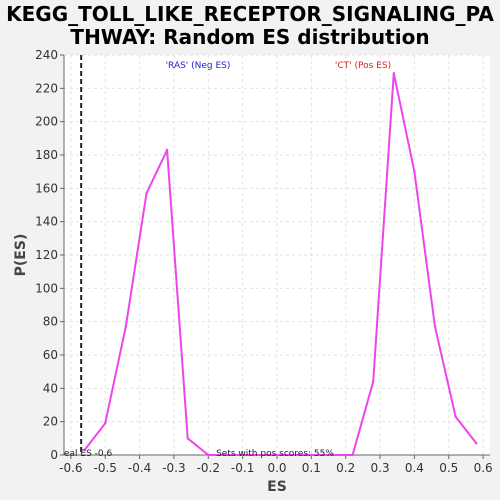 Image resolution: width=500 pixels, height=500 pixels. Describe the element at coordinates (46, 55) in the screenshot. I see `y-tick-label: 240` at that location.